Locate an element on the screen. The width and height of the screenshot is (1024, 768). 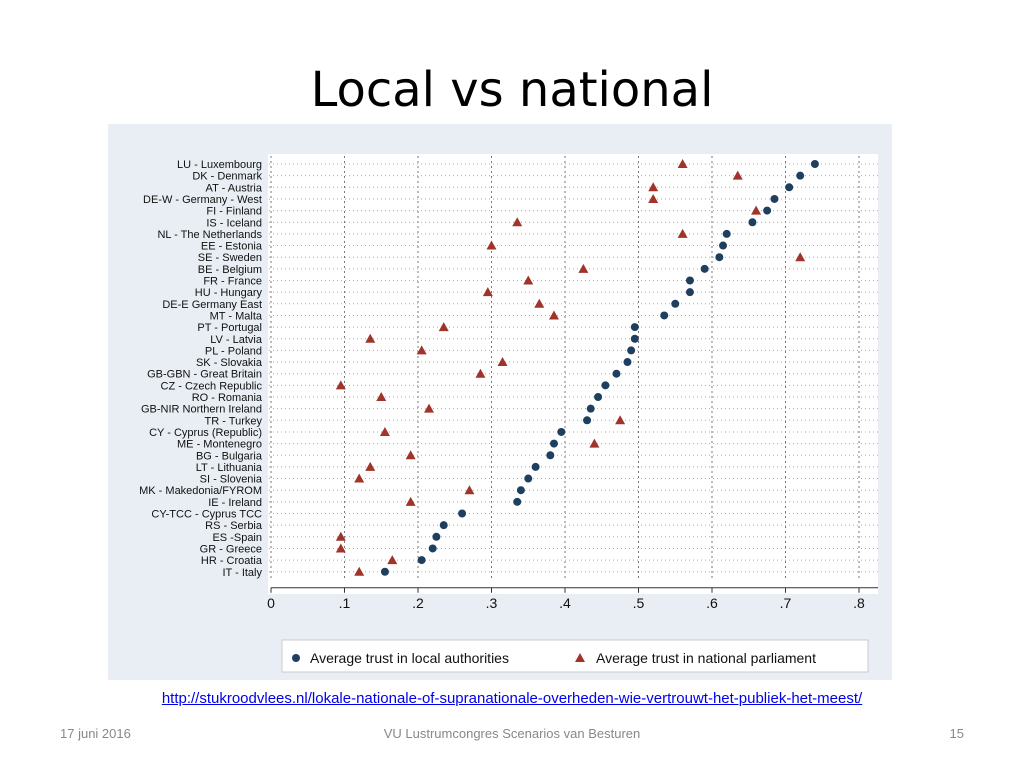
legend-label-national: Average trust in national parliament is located at coordinates (706, 658).